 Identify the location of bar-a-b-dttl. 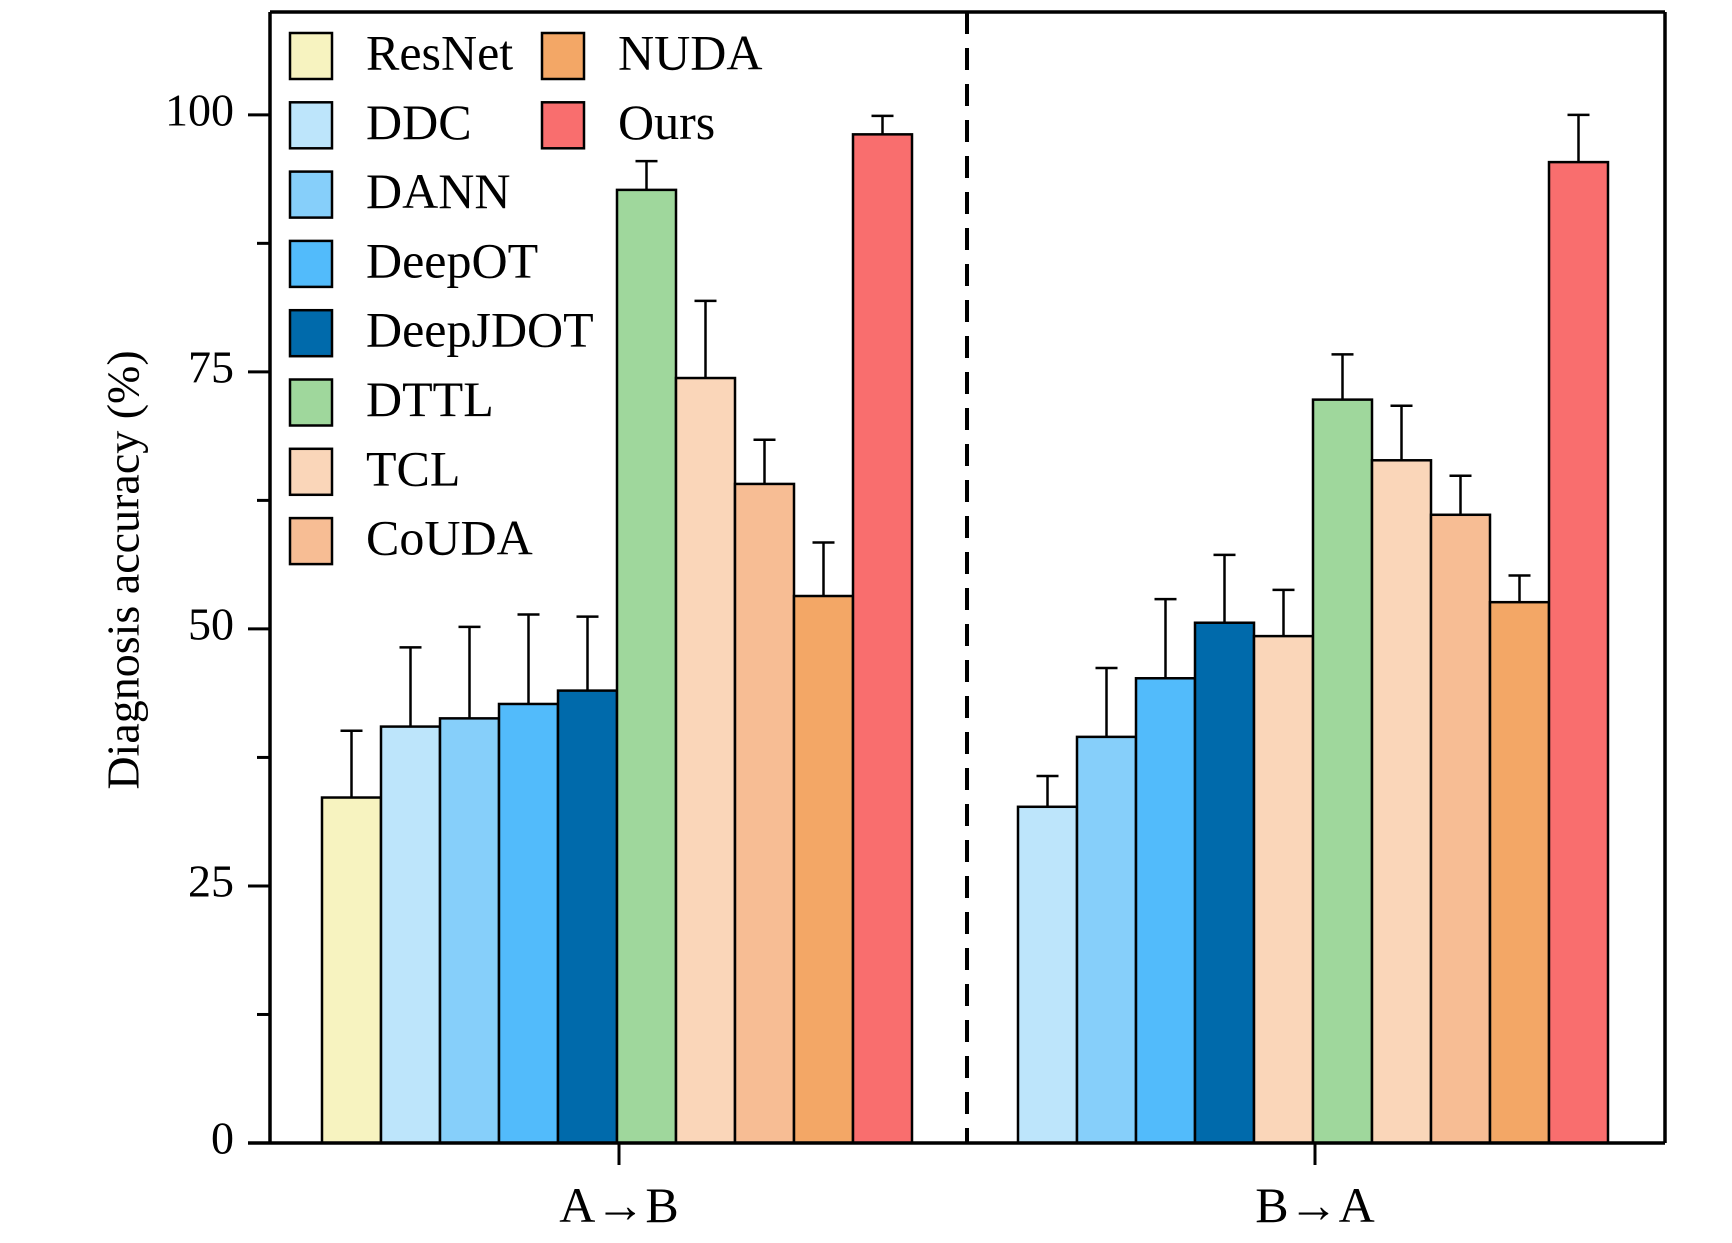
(646, 666).